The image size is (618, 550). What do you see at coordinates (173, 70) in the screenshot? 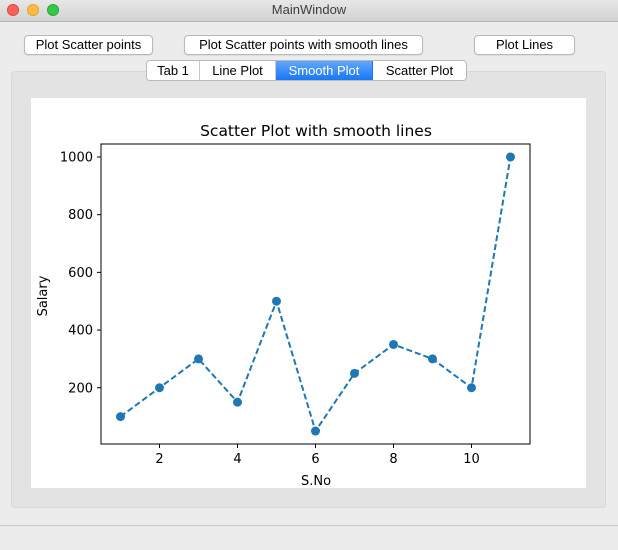
I see `tab-tab1: Tab 1` at bounding box center [173, 70].